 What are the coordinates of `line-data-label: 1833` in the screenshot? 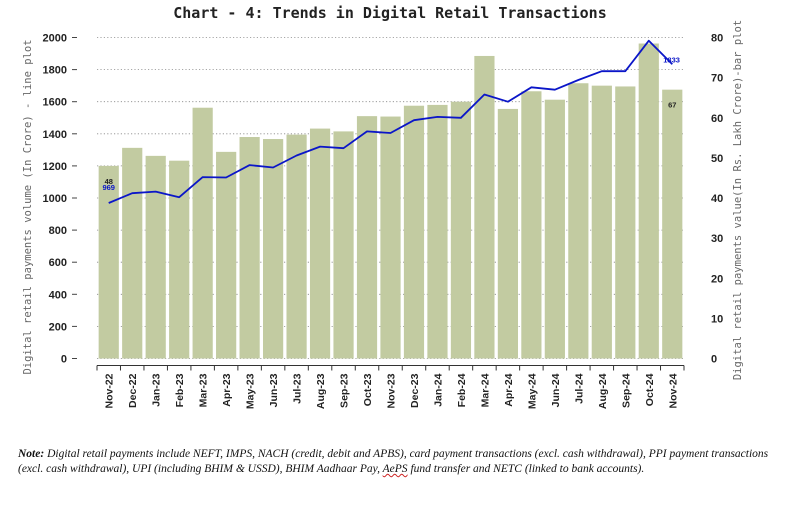 It's located at (671, 59).